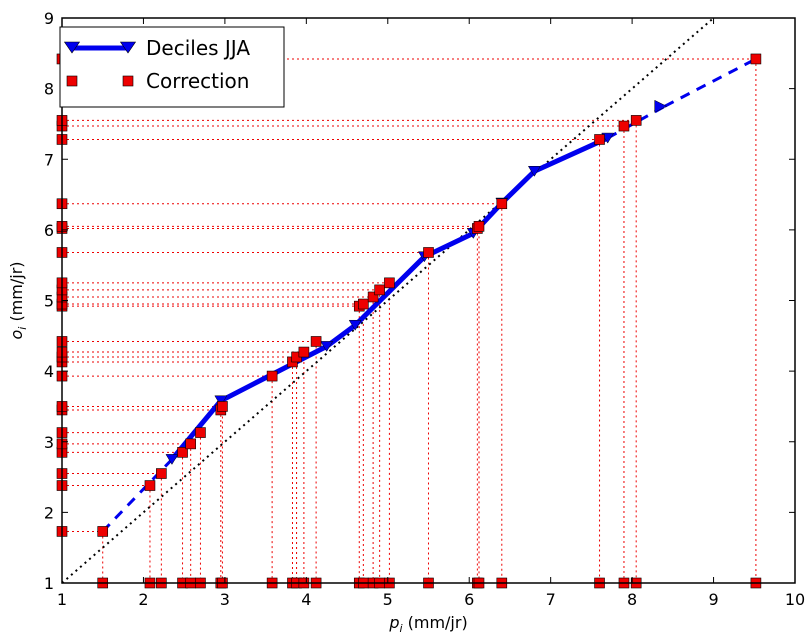 This screenshot has width=805, height=635. I want to click on legend-box, so click(172, 67).